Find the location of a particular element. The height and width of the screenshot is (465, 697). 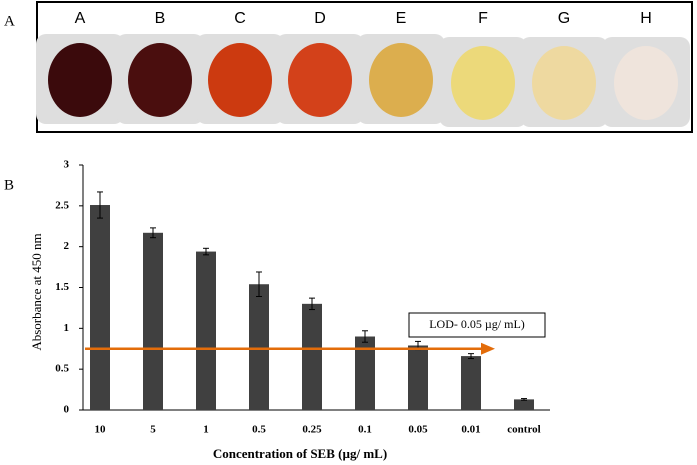

x-tick-label: 0.01 is located at coordinates (470, 430).